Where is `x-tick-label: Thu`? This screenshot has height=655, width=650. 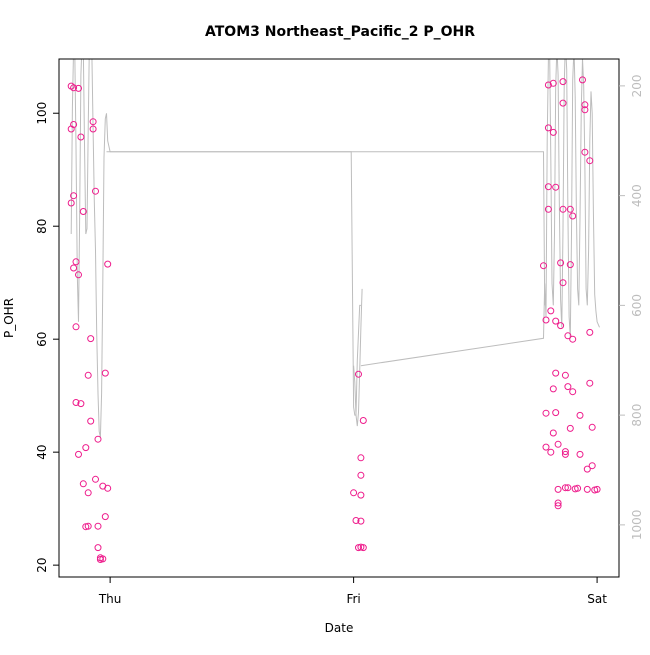
x-tick-label: Thu is located at coordinates (110, 599).